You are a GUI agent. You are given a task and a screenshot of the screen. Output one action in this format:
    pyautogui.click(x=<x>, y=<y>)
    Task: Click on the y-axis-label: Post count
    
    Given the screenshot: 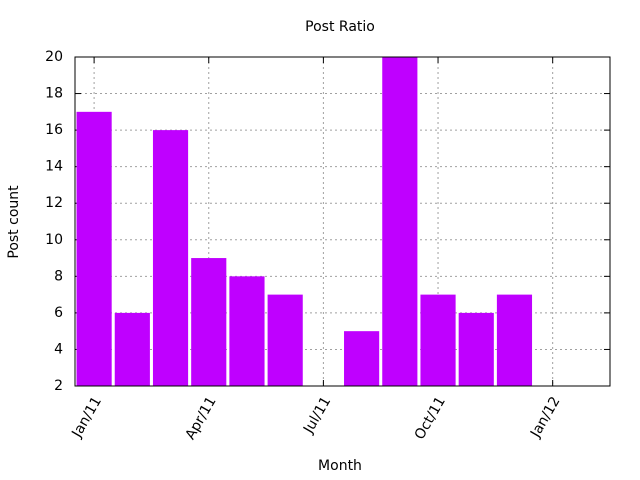 What is the action you would take?
    pyautogui.click(x=14, y=222)
    